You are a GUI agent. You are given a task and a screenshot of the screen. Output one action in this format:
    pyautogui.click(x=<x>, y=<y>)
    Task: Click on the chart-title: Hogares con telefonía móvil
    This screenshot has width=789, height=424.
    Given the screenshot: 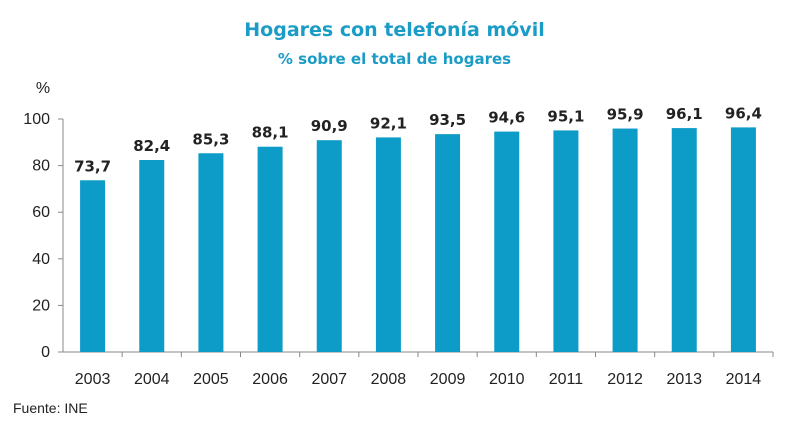 What is the action you would take?
    pyautogui.click(x=394, y=30)
    